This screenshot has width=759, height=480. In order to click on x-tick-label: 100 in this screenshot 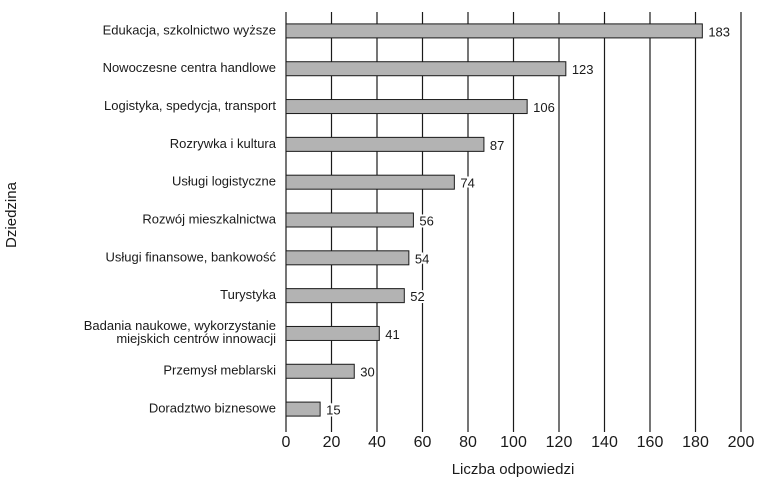, I will do `click(513, 442)`.